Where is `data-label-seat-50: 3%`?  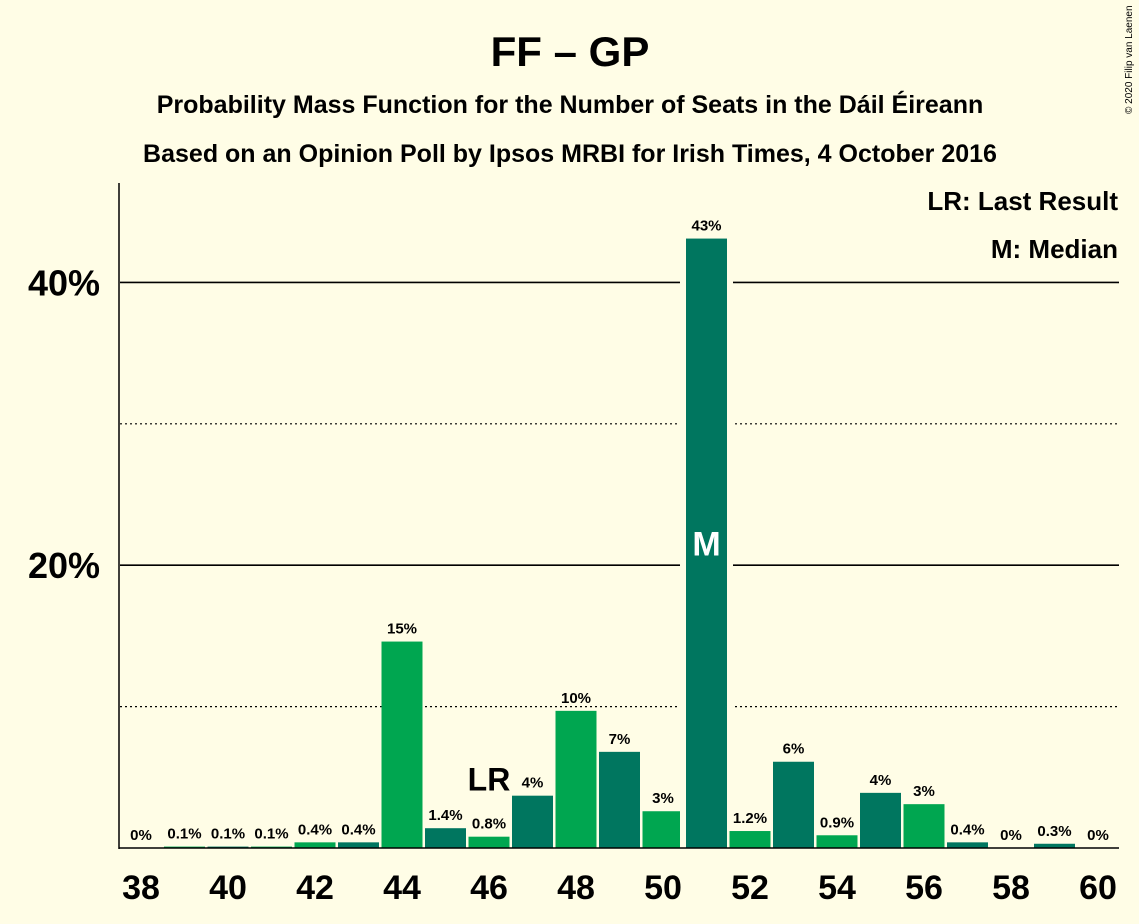 data-label-seat-50: 3% is located at coordinates (663, 798).